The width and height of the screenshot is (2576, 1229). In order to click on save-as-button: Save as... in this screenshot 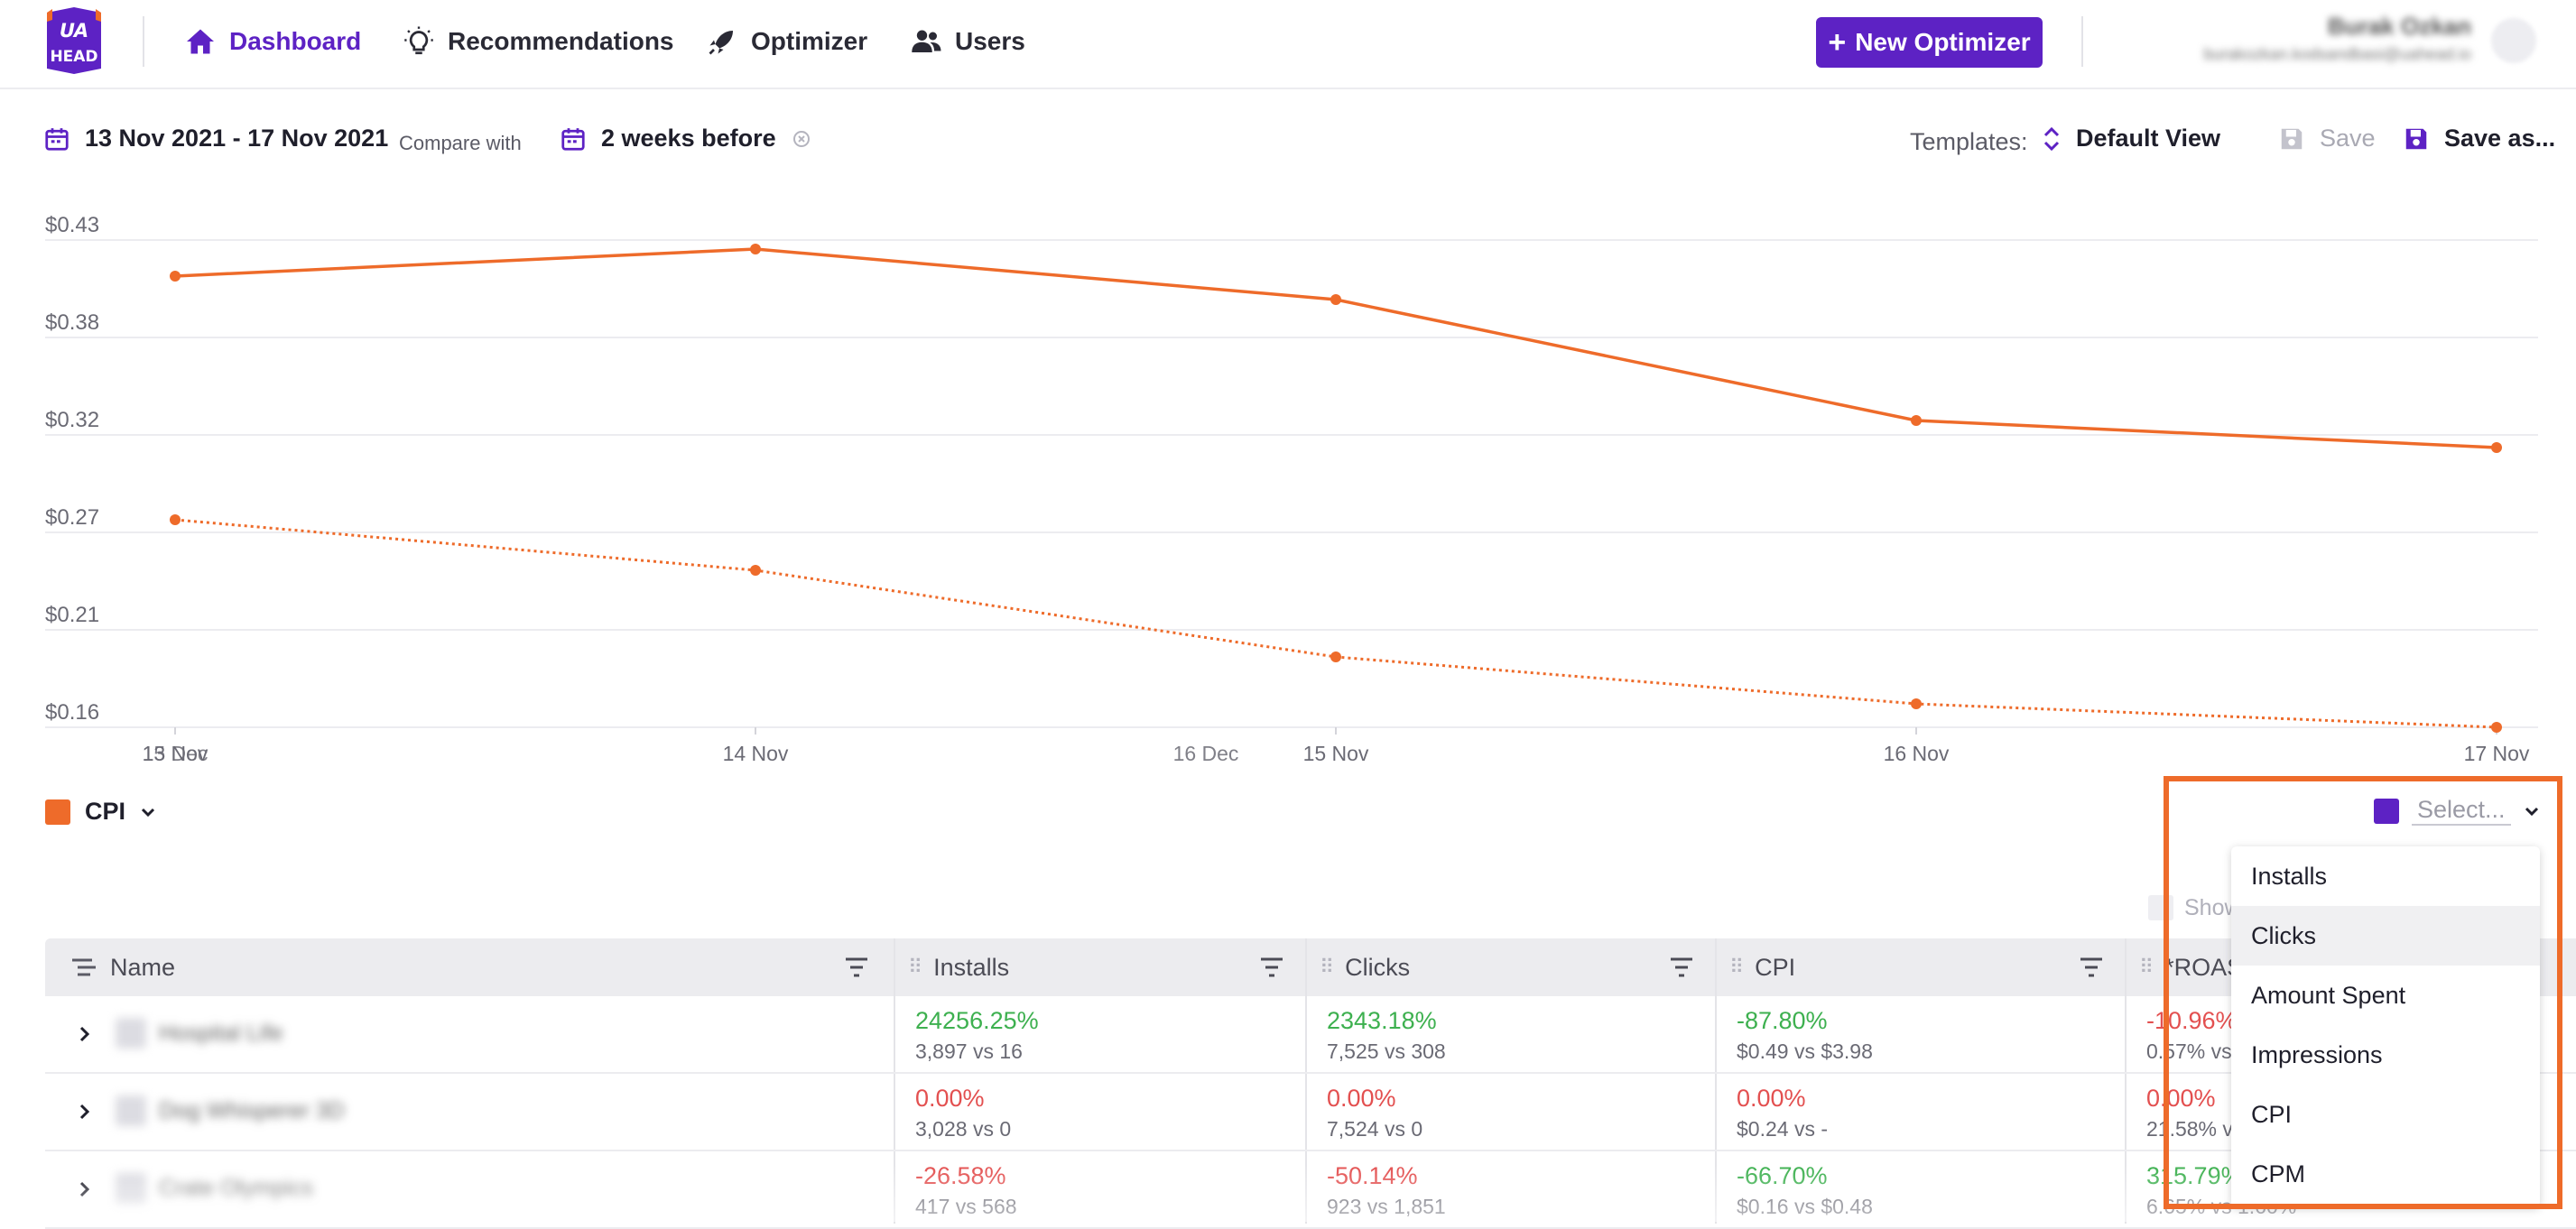, I will do `click(2479, 138)`.